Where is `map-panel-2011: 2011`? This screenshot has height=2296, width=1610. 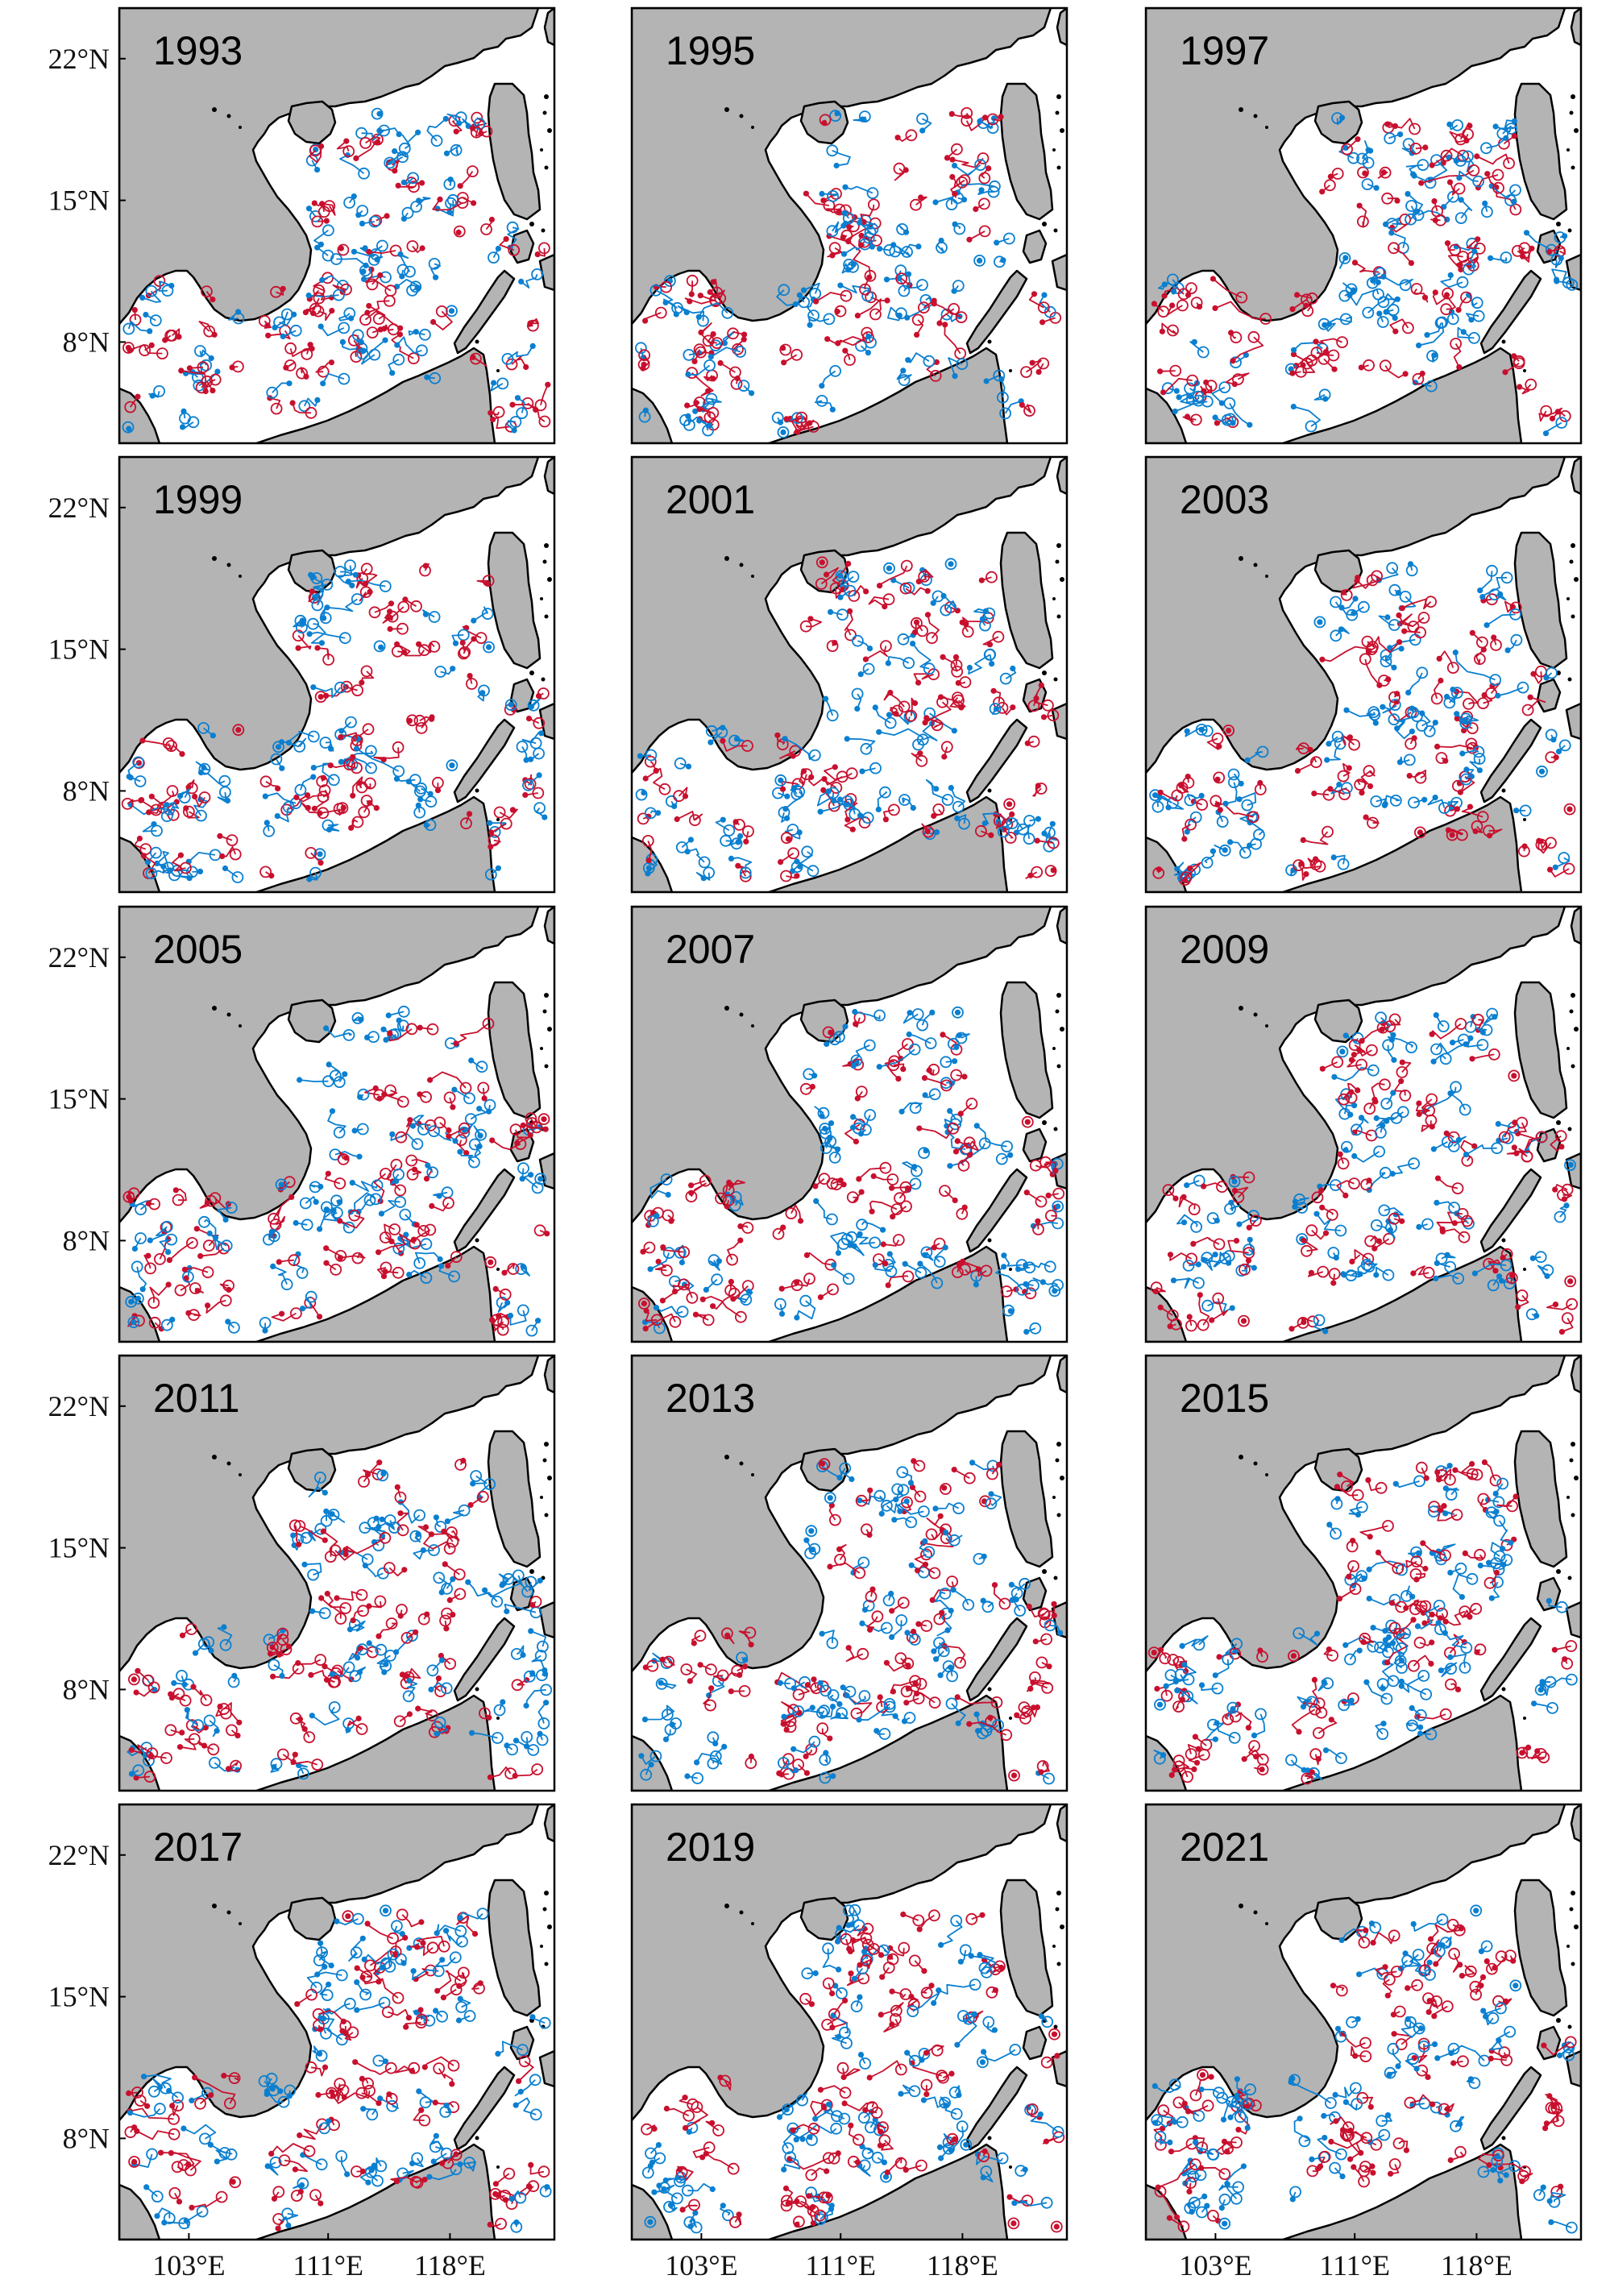
map-panel-2011: 2011 is located at coordinates (337, 1573).